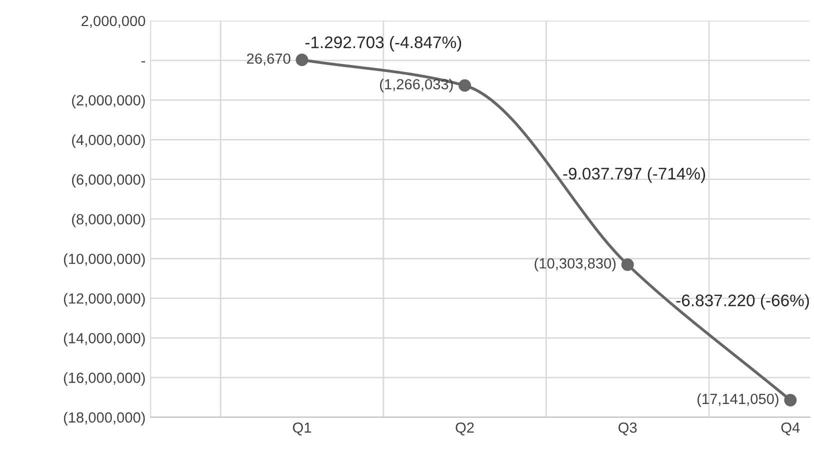 This screenshot has width=814, height=461. Describe the element at coordinates (104, 260) in the screenshot. I see `y-tick-label: (10,000,000)` at that location.